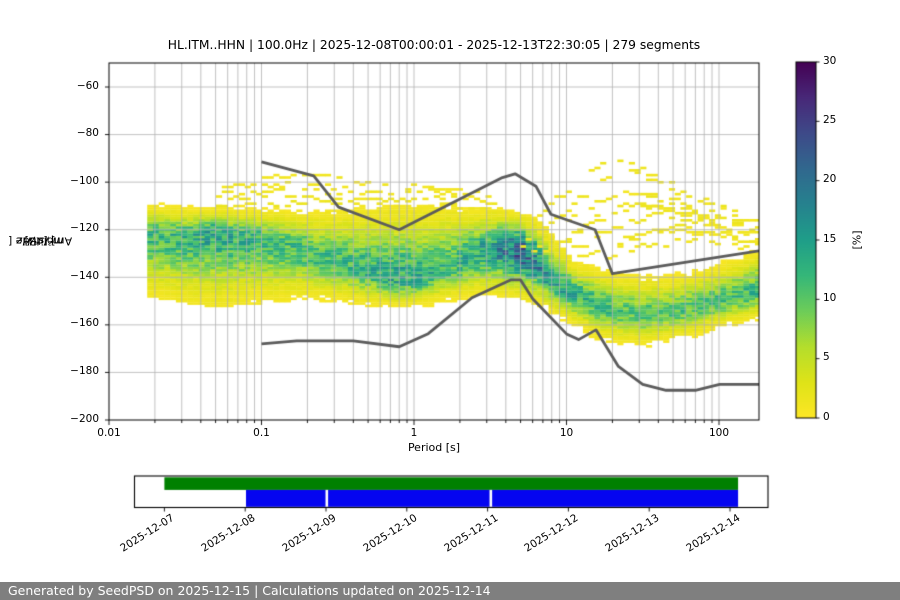  What do you see at coordinates (87, 85) in the screenshot?
I see `y-tick-label: −60` at bounding box center [87, 85].